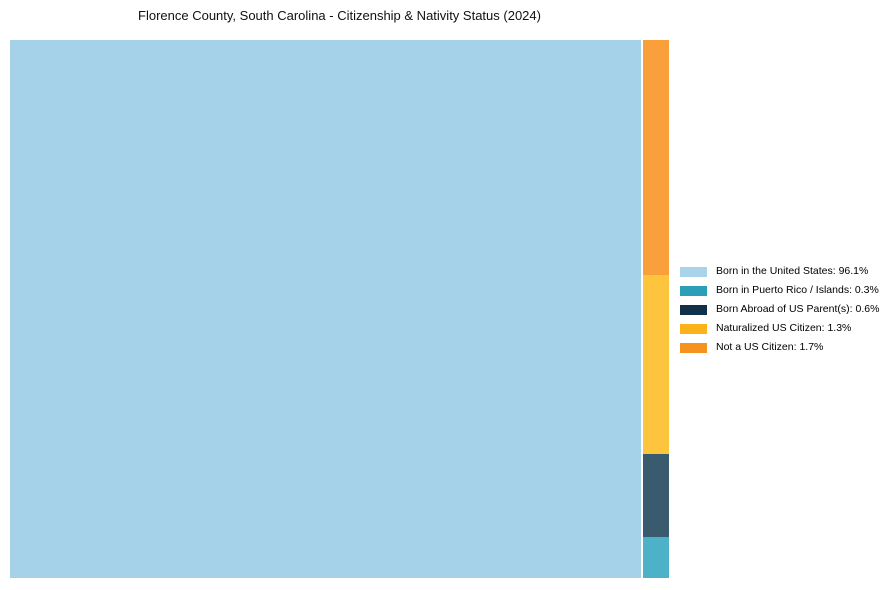  I want to click on legend-item-born-in-puerto-rico-islands: Born in Puerto Rico / Islands: 0.3%, so click(779, 290).